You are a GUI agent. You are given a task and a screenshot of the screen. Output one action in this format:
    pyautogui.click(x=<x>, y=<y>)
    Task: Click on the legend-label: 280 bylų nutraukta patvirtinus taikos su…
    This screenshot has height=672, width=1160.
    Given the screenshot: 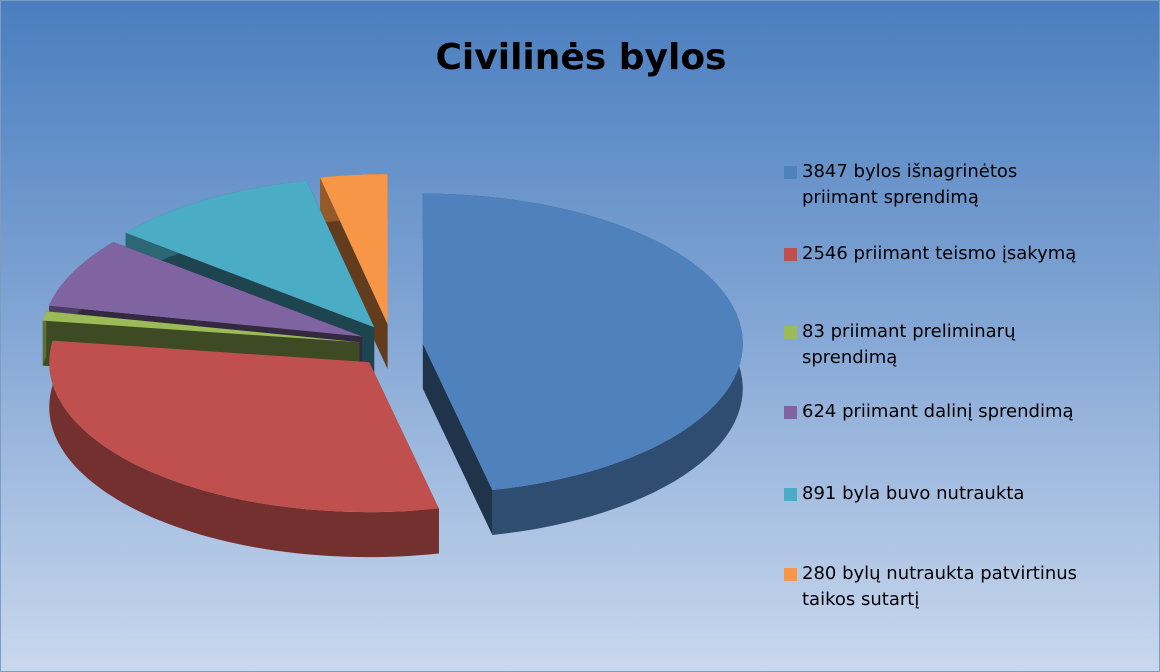 What is the action you would take?
    pyautogui.click(x=940, y=586)
    